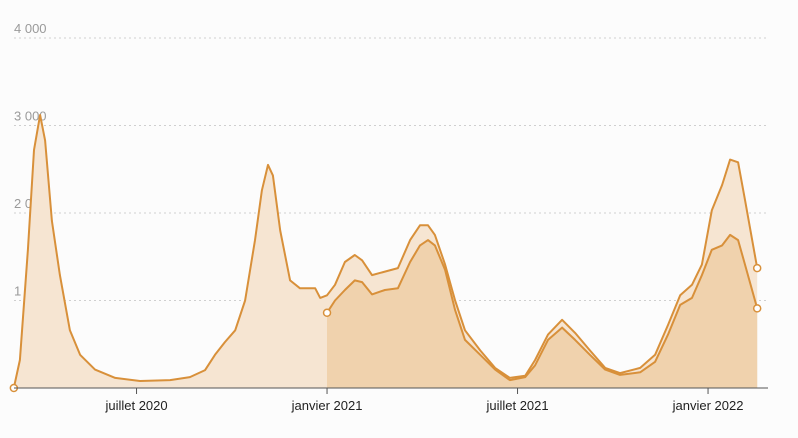 The height and width of the screenshot is (438, 798). I want to click on y-tick-label: 4 000, so click(30, 28).